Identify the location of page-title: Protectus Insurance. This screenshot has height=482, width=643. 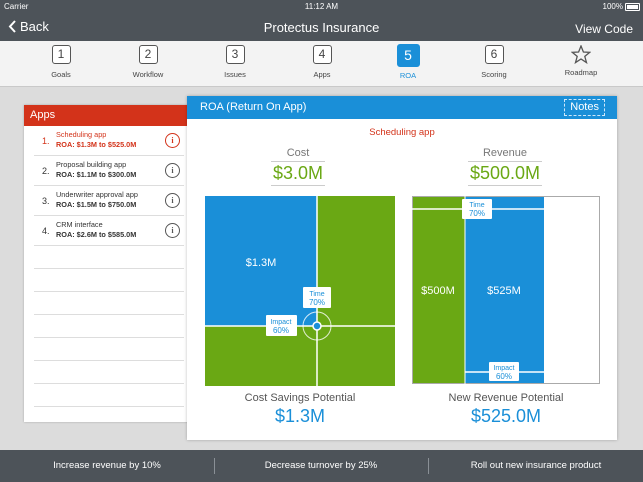
(321, 27).